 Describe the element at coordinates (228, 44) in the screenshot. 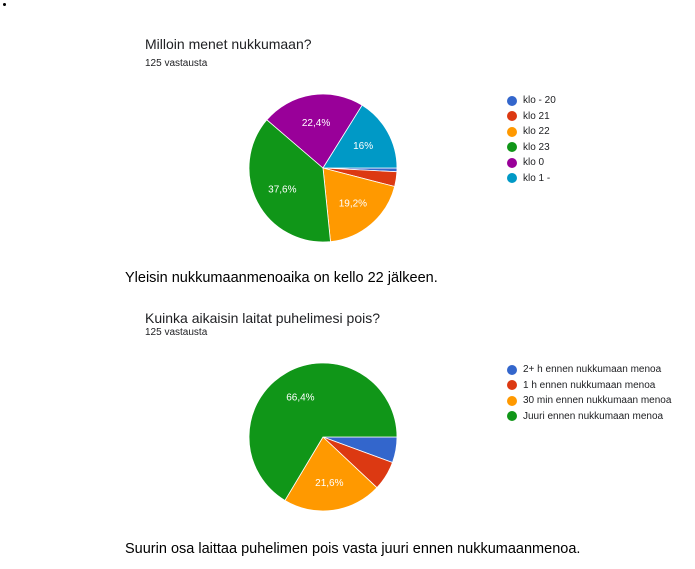

I see `chart-1-title: Milloin menet nukkumaan?` at that location.